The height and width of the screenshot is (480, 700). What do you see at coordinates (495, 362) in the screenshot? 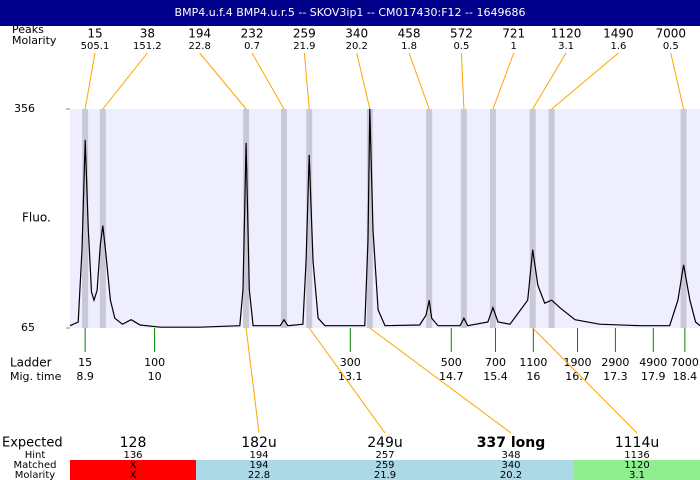
I see `ladder-bp-label: 700` at bounding box center [495, 362].